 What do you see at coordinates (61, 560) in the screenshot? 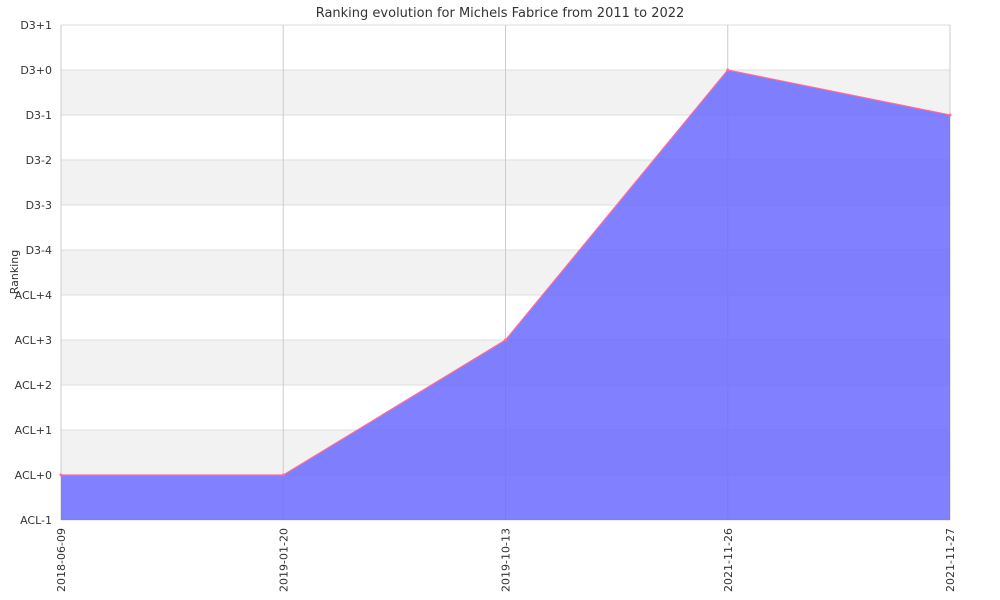
I see `x-tick-label: 2018-06-09` at bounding box center [61, 560].